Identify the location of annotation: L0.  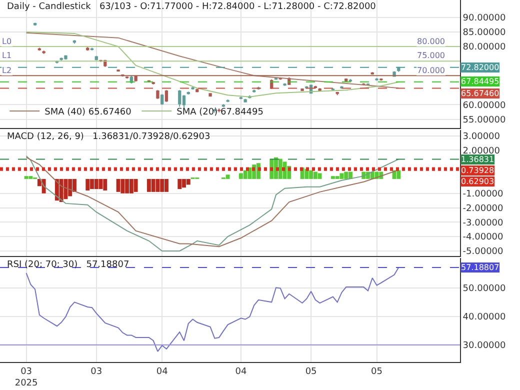
(7, 41).